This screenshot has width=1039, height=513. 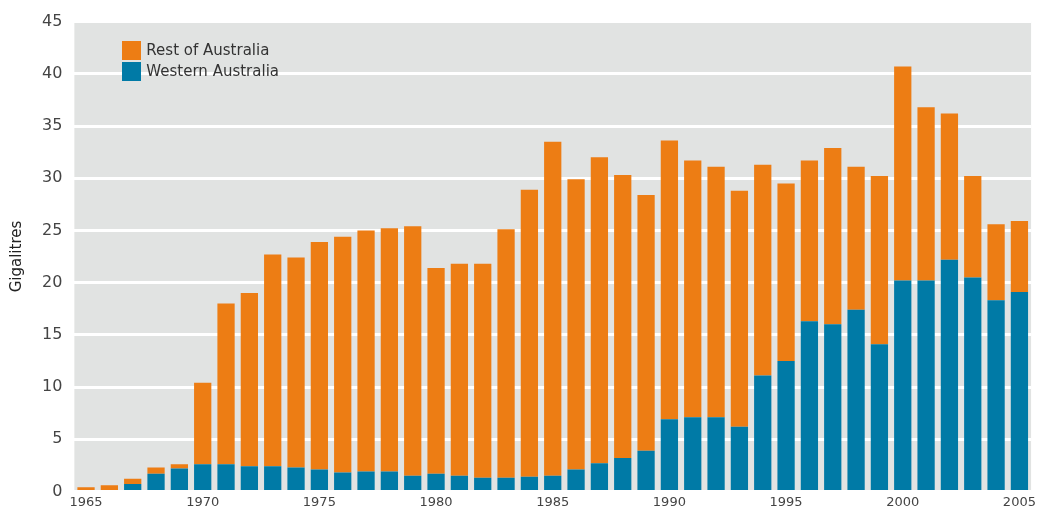 What do you see at coordinates (52, 125) in the screenshot?
I see `y-tick-label: 35` at bounding box center [52, 125].